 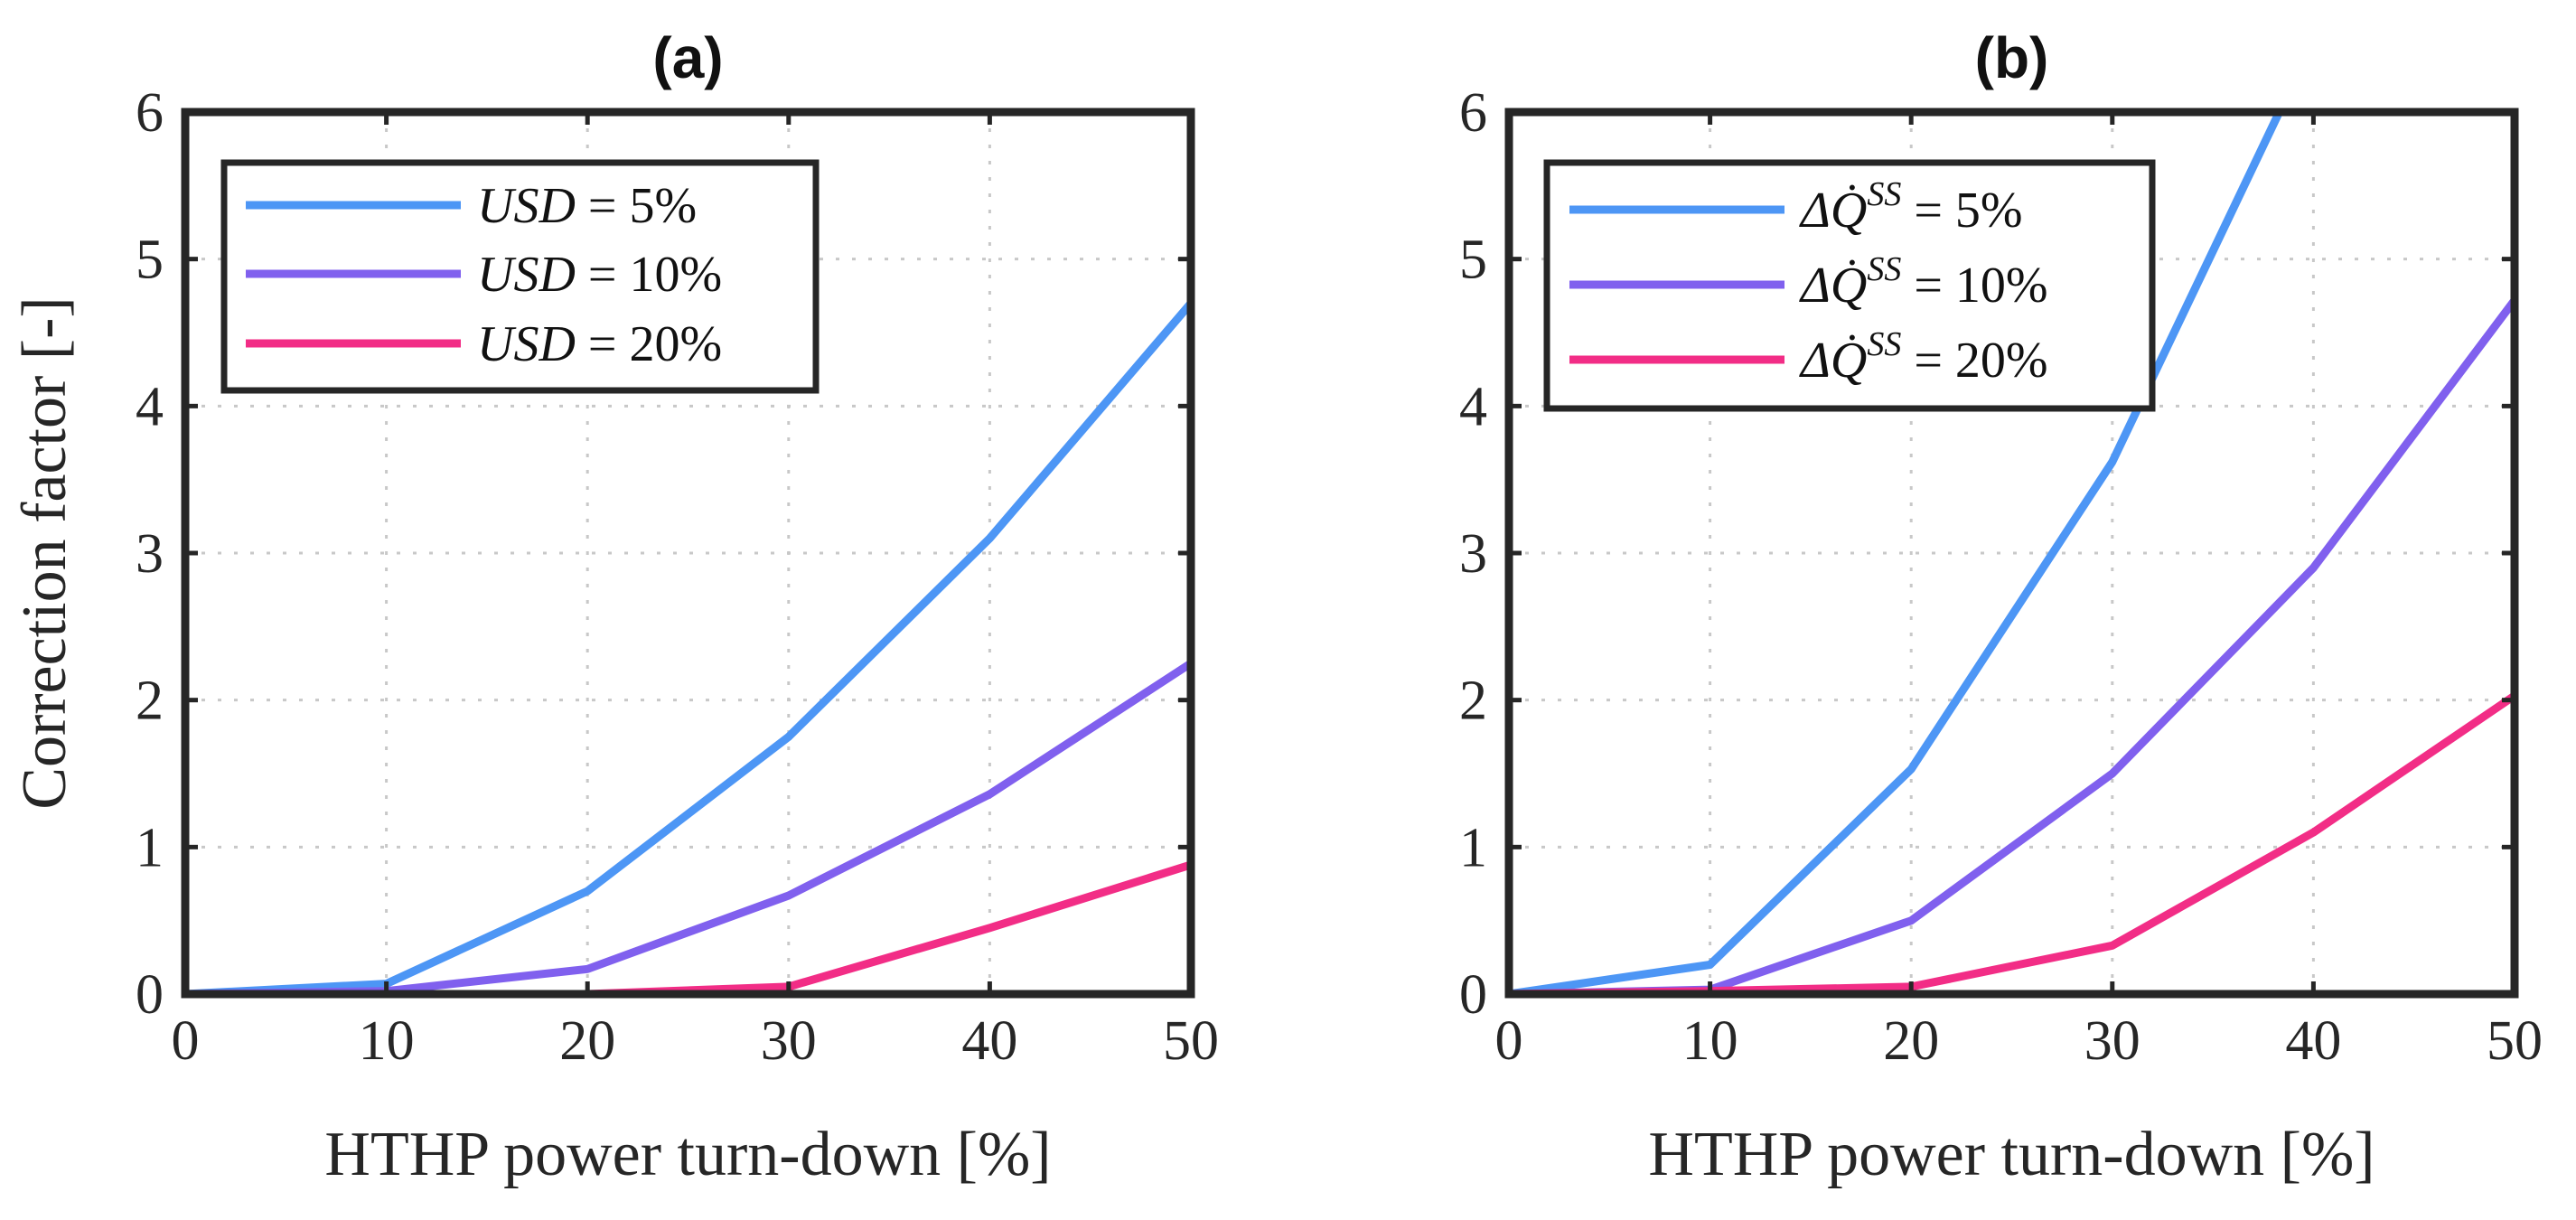 I want to click on chart-title: (b), so click(x=2012, y=57).